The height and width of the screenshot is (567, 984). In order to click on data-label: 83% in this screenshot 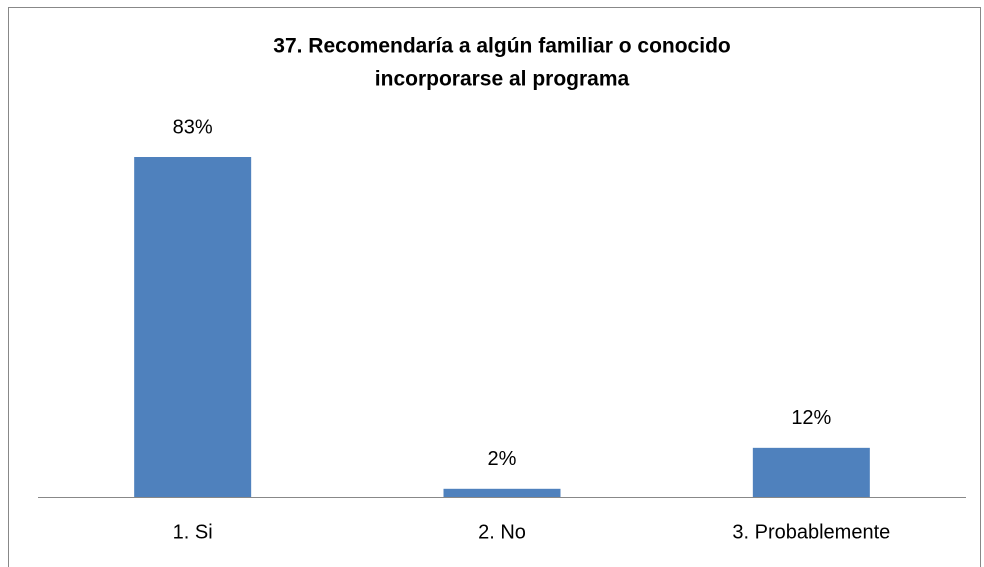, I will do `click(193, 127)`.